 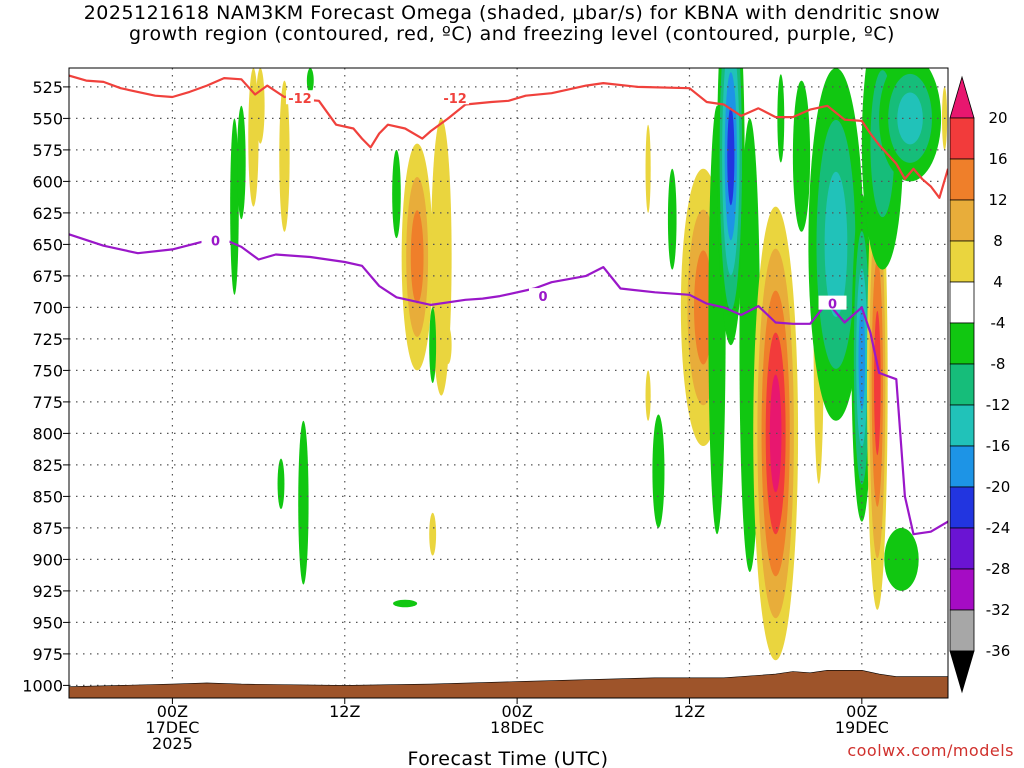 What do you see at coordinates (998, 241) in the screenshot?
I see `colorbar-label-3: 8` at bounding box center [998, 241].